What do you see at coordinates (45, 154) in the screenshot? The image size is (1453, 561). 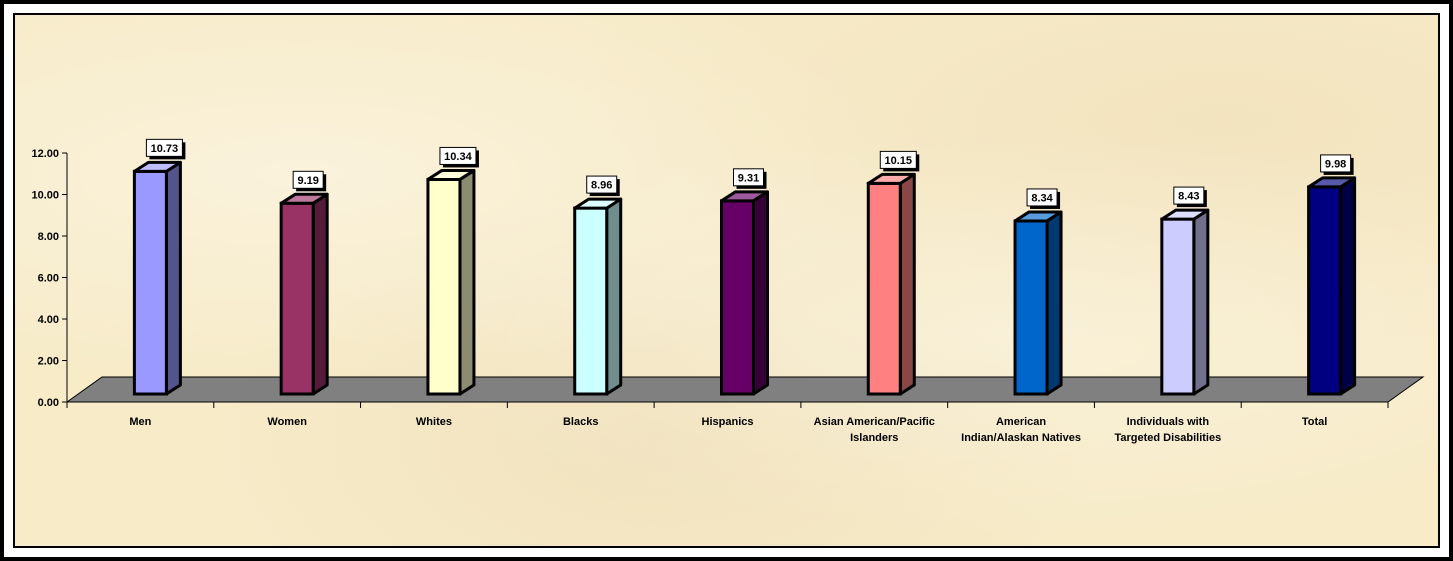 I see `y-tick-label: 12.00` at bounding box center [45, 154].